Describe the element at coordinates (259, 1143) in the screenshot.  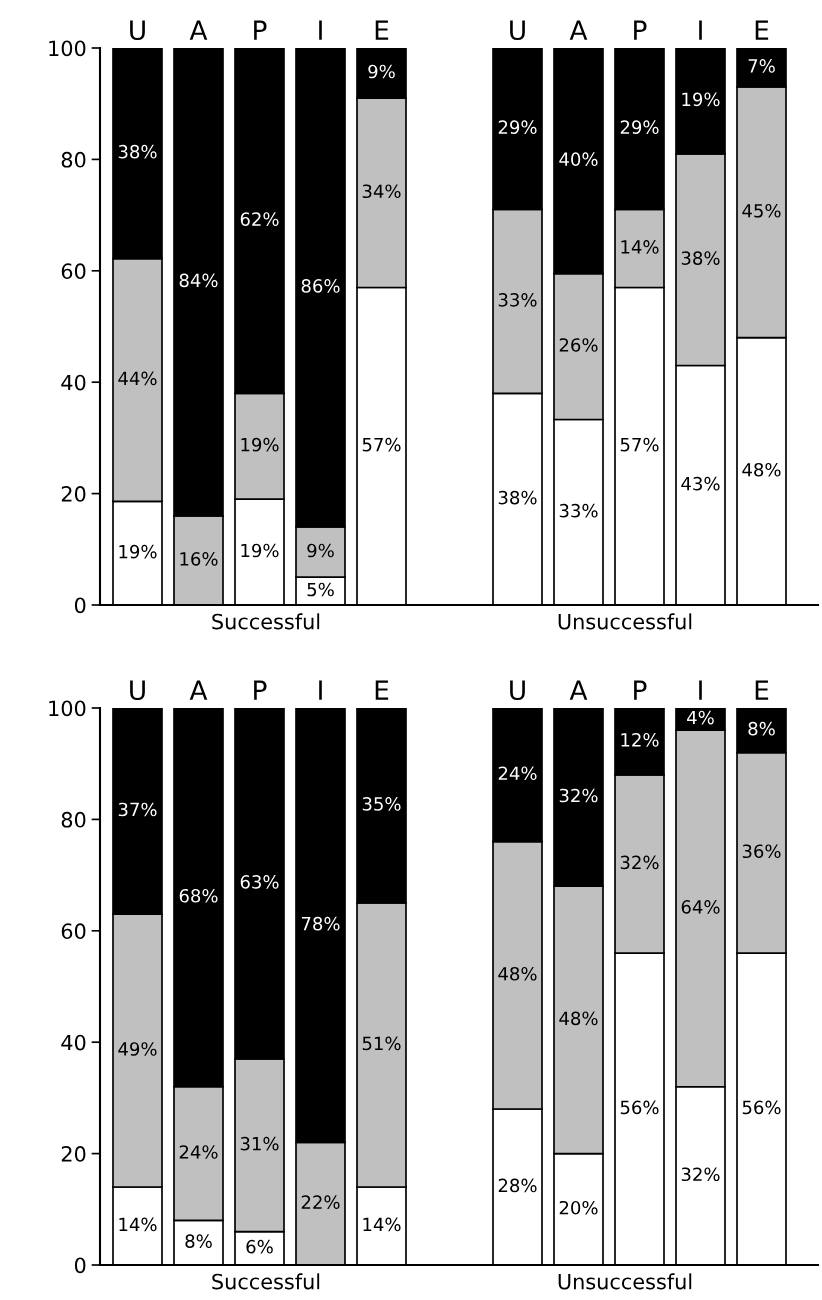
I see `data-label: 31%` at that location.